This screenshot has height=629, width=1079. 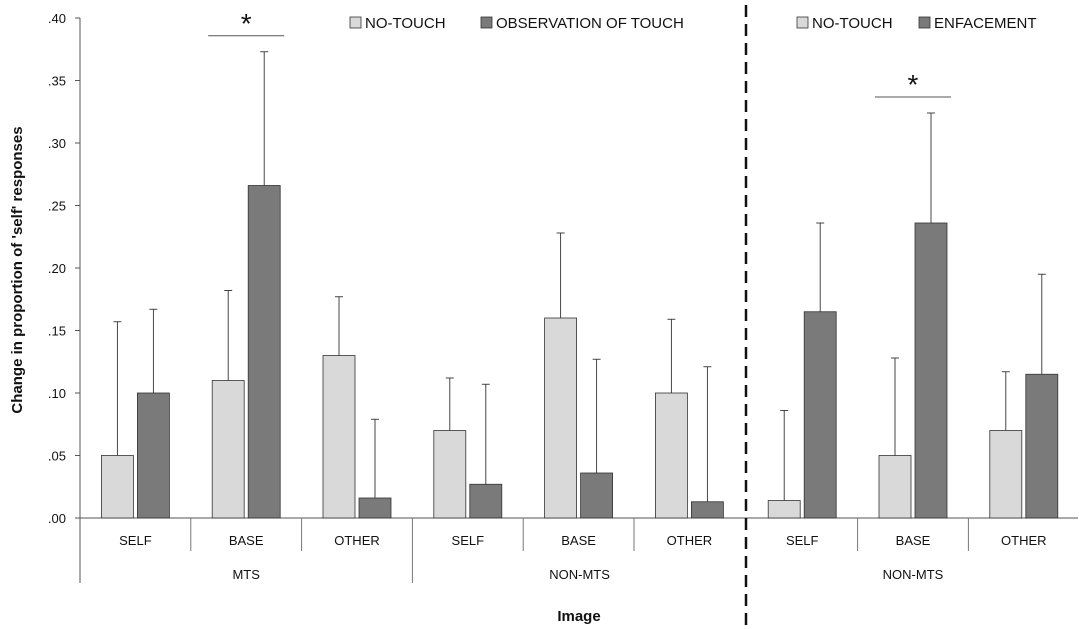 What do you see at coordinates (57, 331) in the screenshot?
I see `y-tick-label: .15` at bounding box center [57, 331].